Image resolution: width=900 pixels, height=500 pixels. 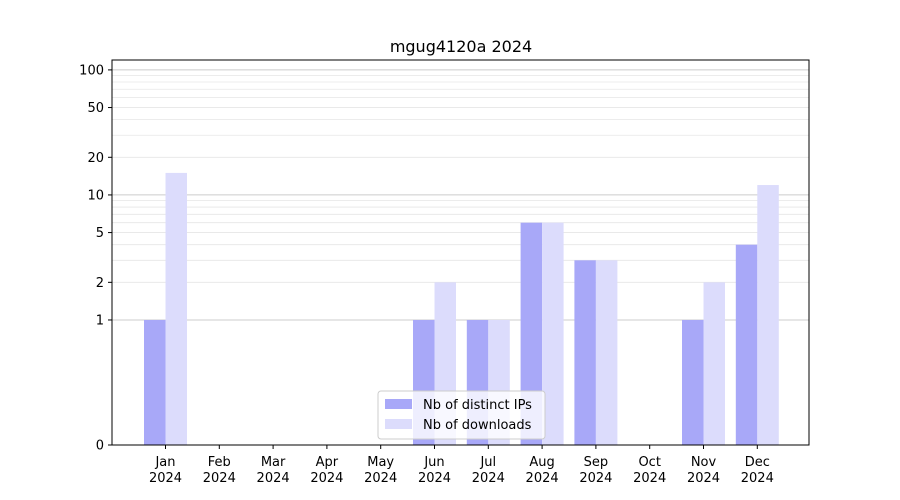 I want to click on y-tick-label: 50, so click(x=95, y=108).